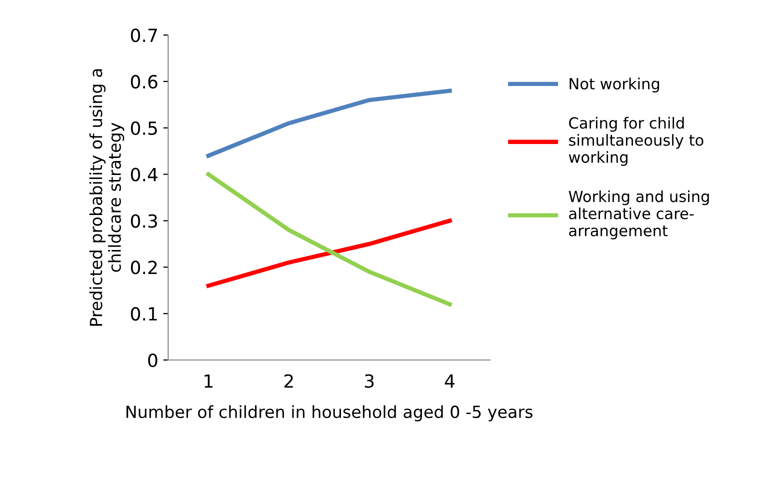 Image resolution: width=768 pixels, height=480 pixels. I want to click on x-tick-label: 1, so click(208, 381).